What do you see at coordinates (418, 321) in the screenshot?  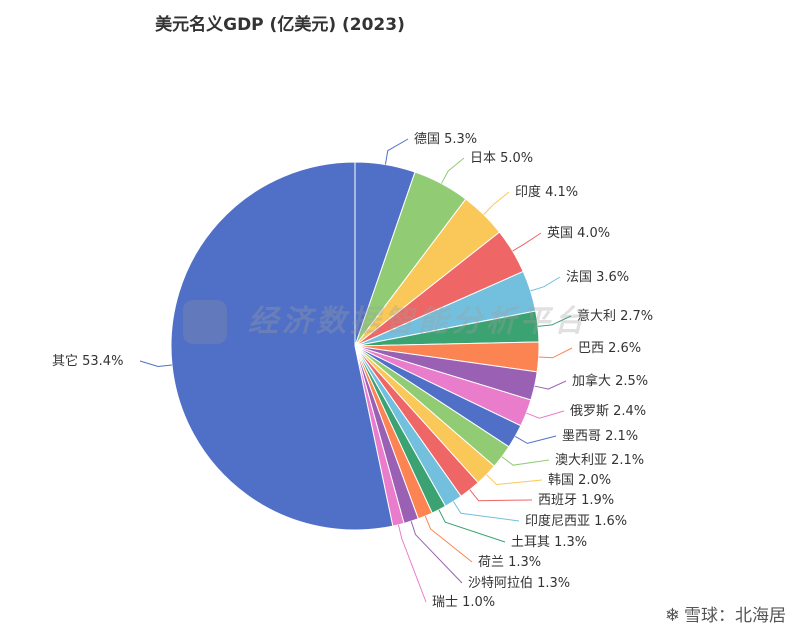 I see `watermark-text: 经济数据智能分析平台` at bounding box center [418, 321].